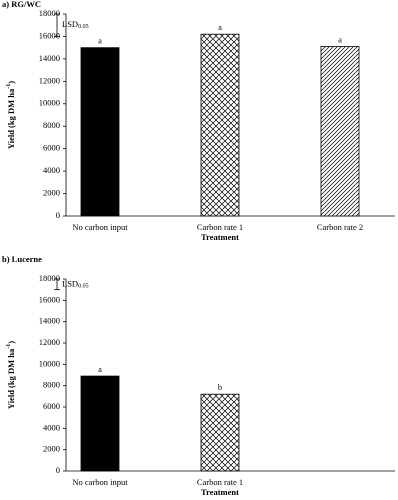  What do you see at coordinates (220, 387) in the screenshot?
I see `bar-letter: b` at bounding box center [220, 387].